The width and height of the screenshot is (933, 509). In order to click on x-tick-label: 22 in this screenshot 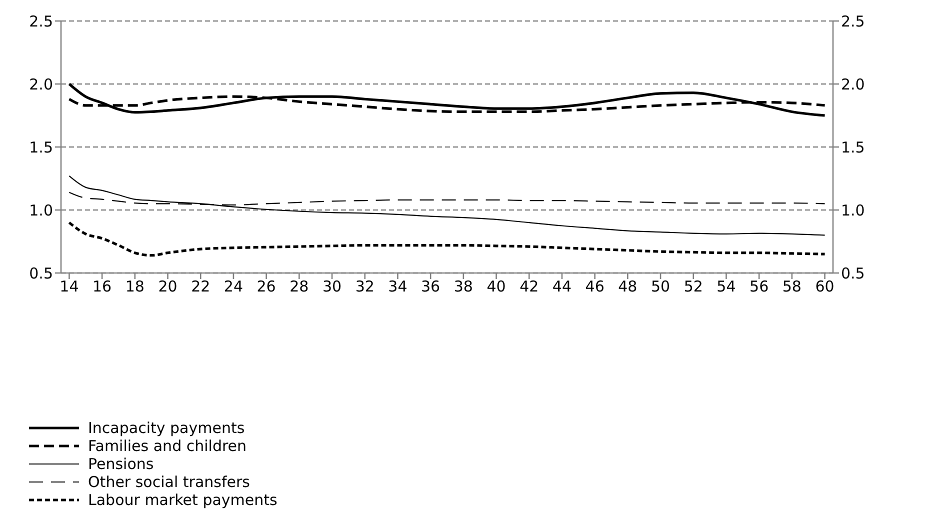, I will do `click(200, 287)`.